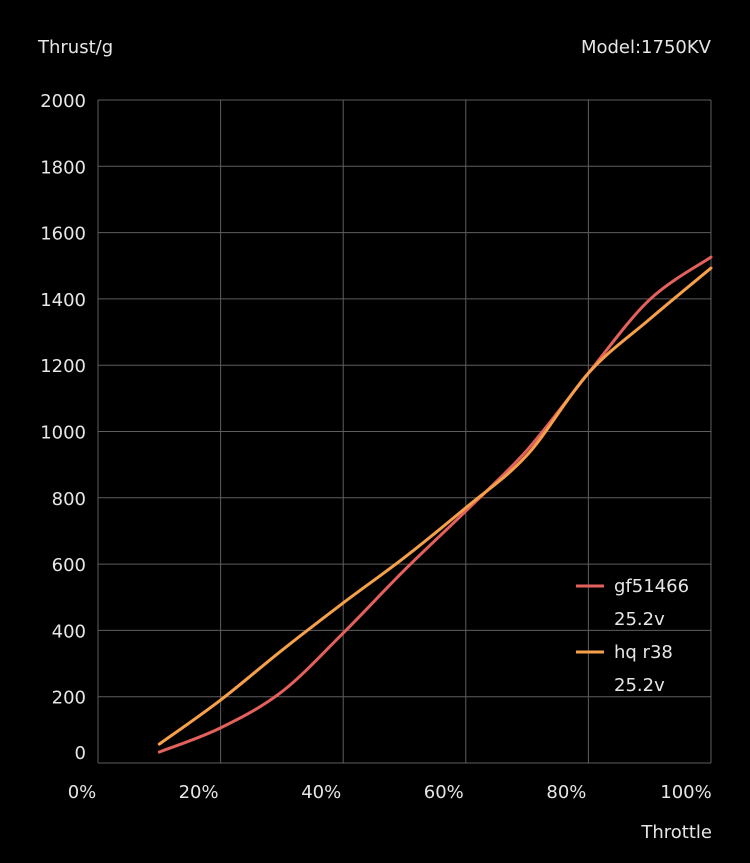 The width and height of the screenshot is (750, 863). I want to click on x-tick-labels: 0% 20% 40% 60% 80% 100%, so click(390, 792).